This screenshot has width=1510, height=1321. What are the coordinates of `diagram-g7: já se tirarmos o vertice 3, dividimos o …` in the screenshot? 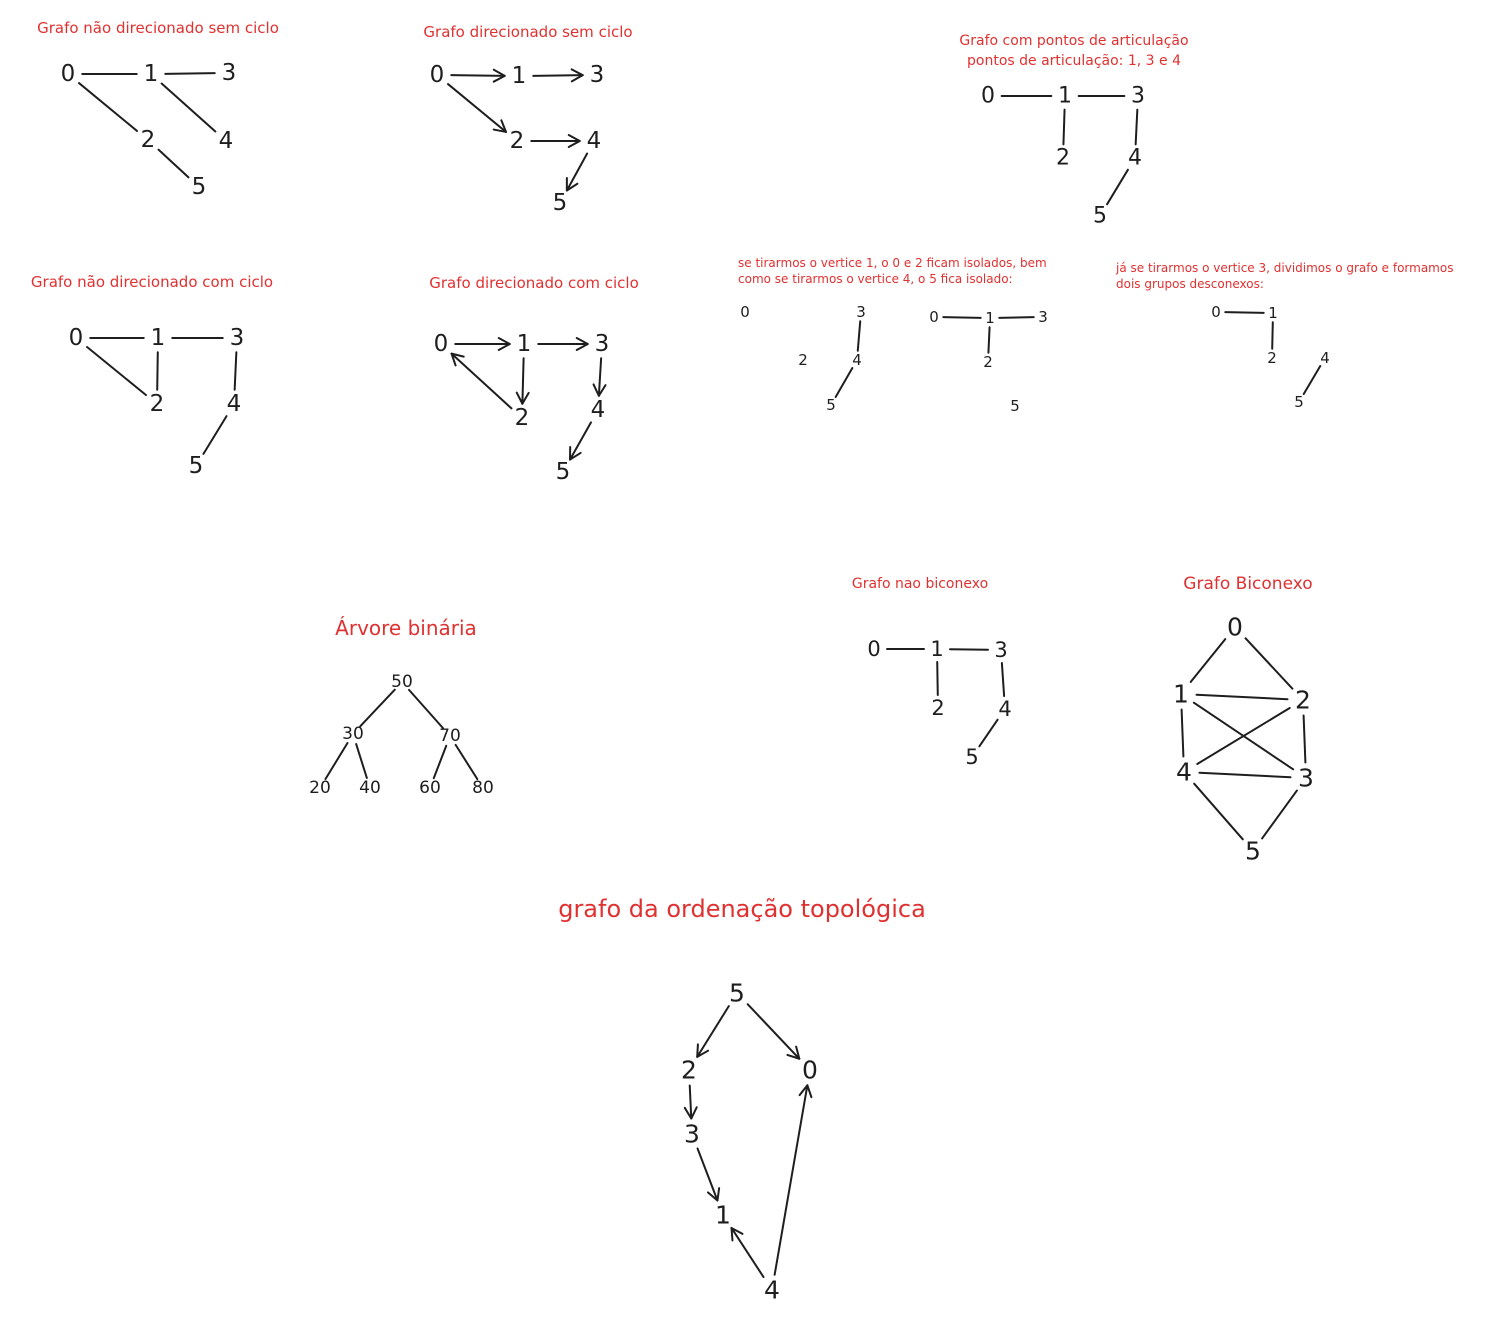 It's located at (1284, 336).